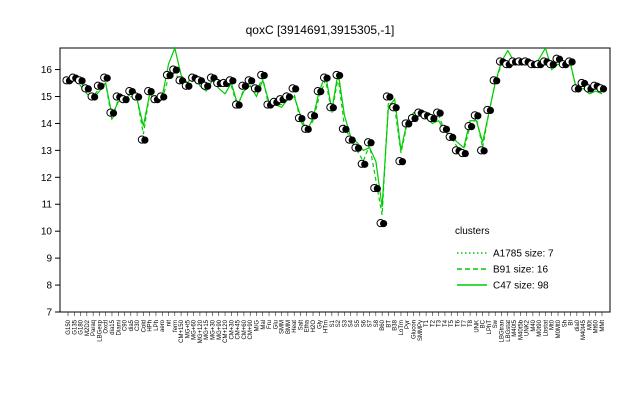 The image size is (640, 400). What do you see at coordinates (239, 329) in the screenshot?
I see `x-tick-label: CM+45` at bounding box center [239, 329].